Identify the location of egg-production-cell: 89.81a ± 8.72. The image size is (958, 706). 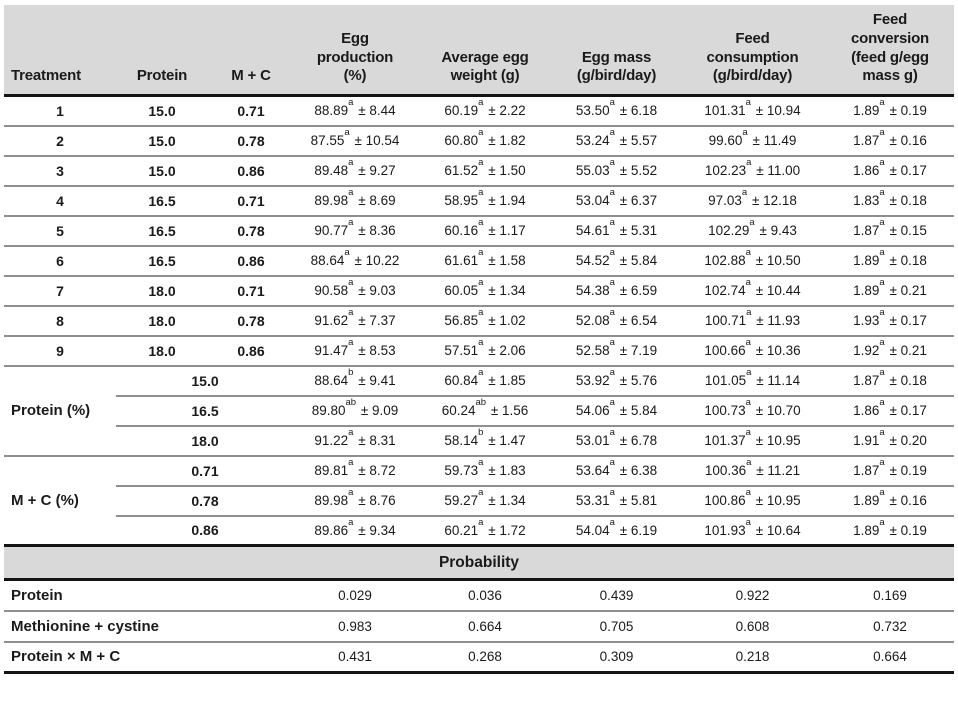
(355, 471).